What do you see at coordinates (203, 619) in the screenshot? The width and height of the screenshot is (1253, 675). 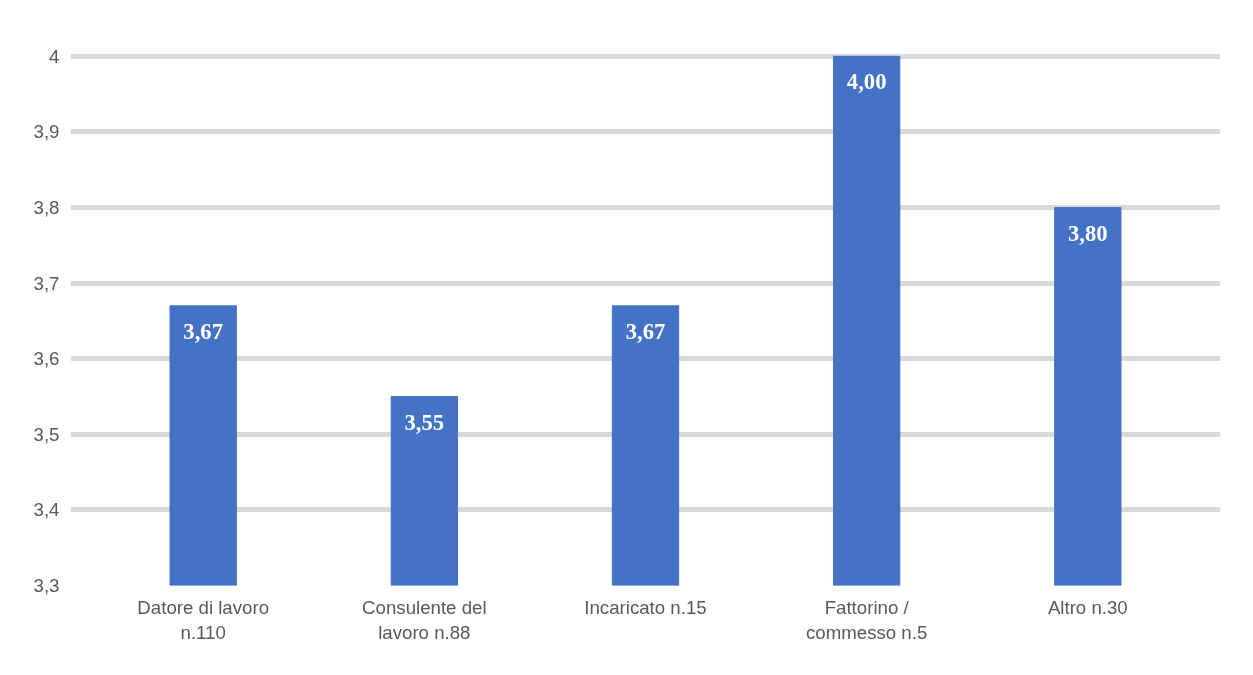 I see `x-tick-label: Datore di lavoro n.110` at bounding box center [203, 619].